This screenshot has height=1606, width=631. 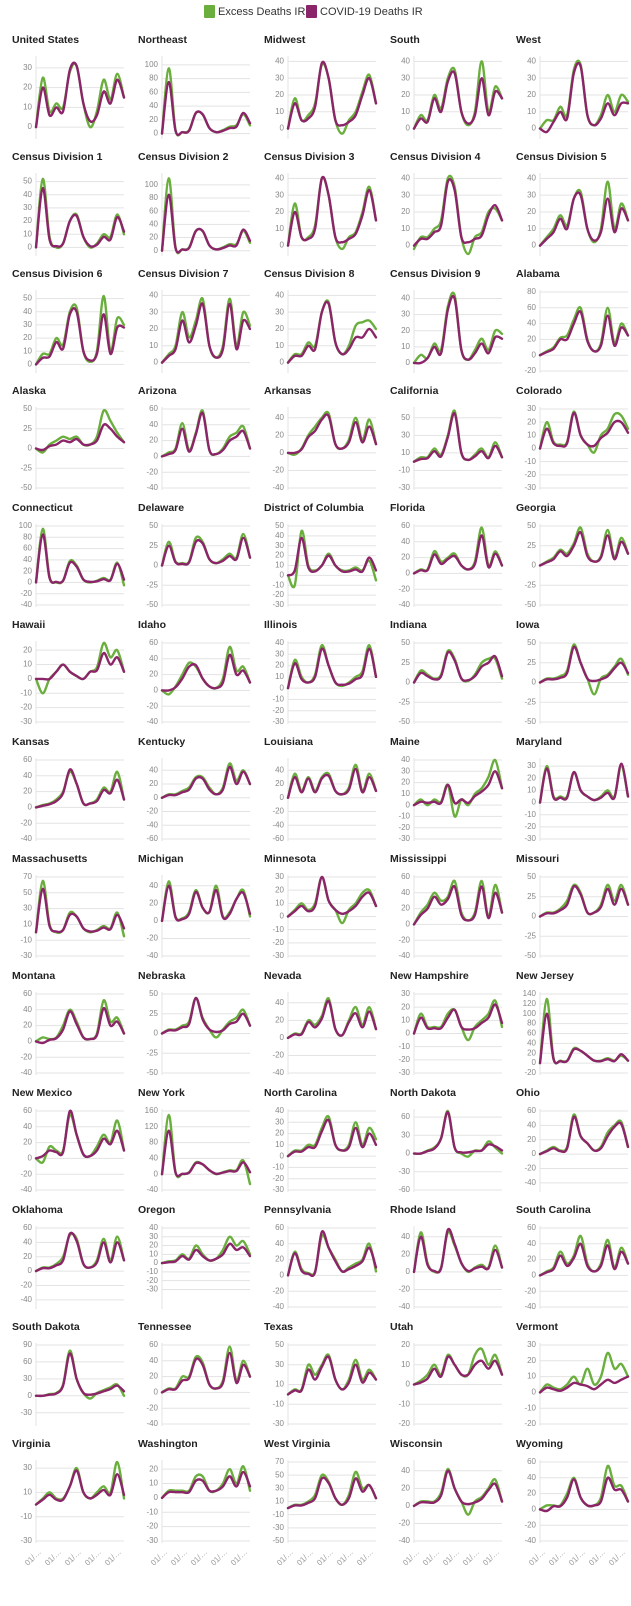 What do you see at coordinates (26, 939) in the screenshot?
I see `y-tick-label: -10` at bounding box center [26, 939].